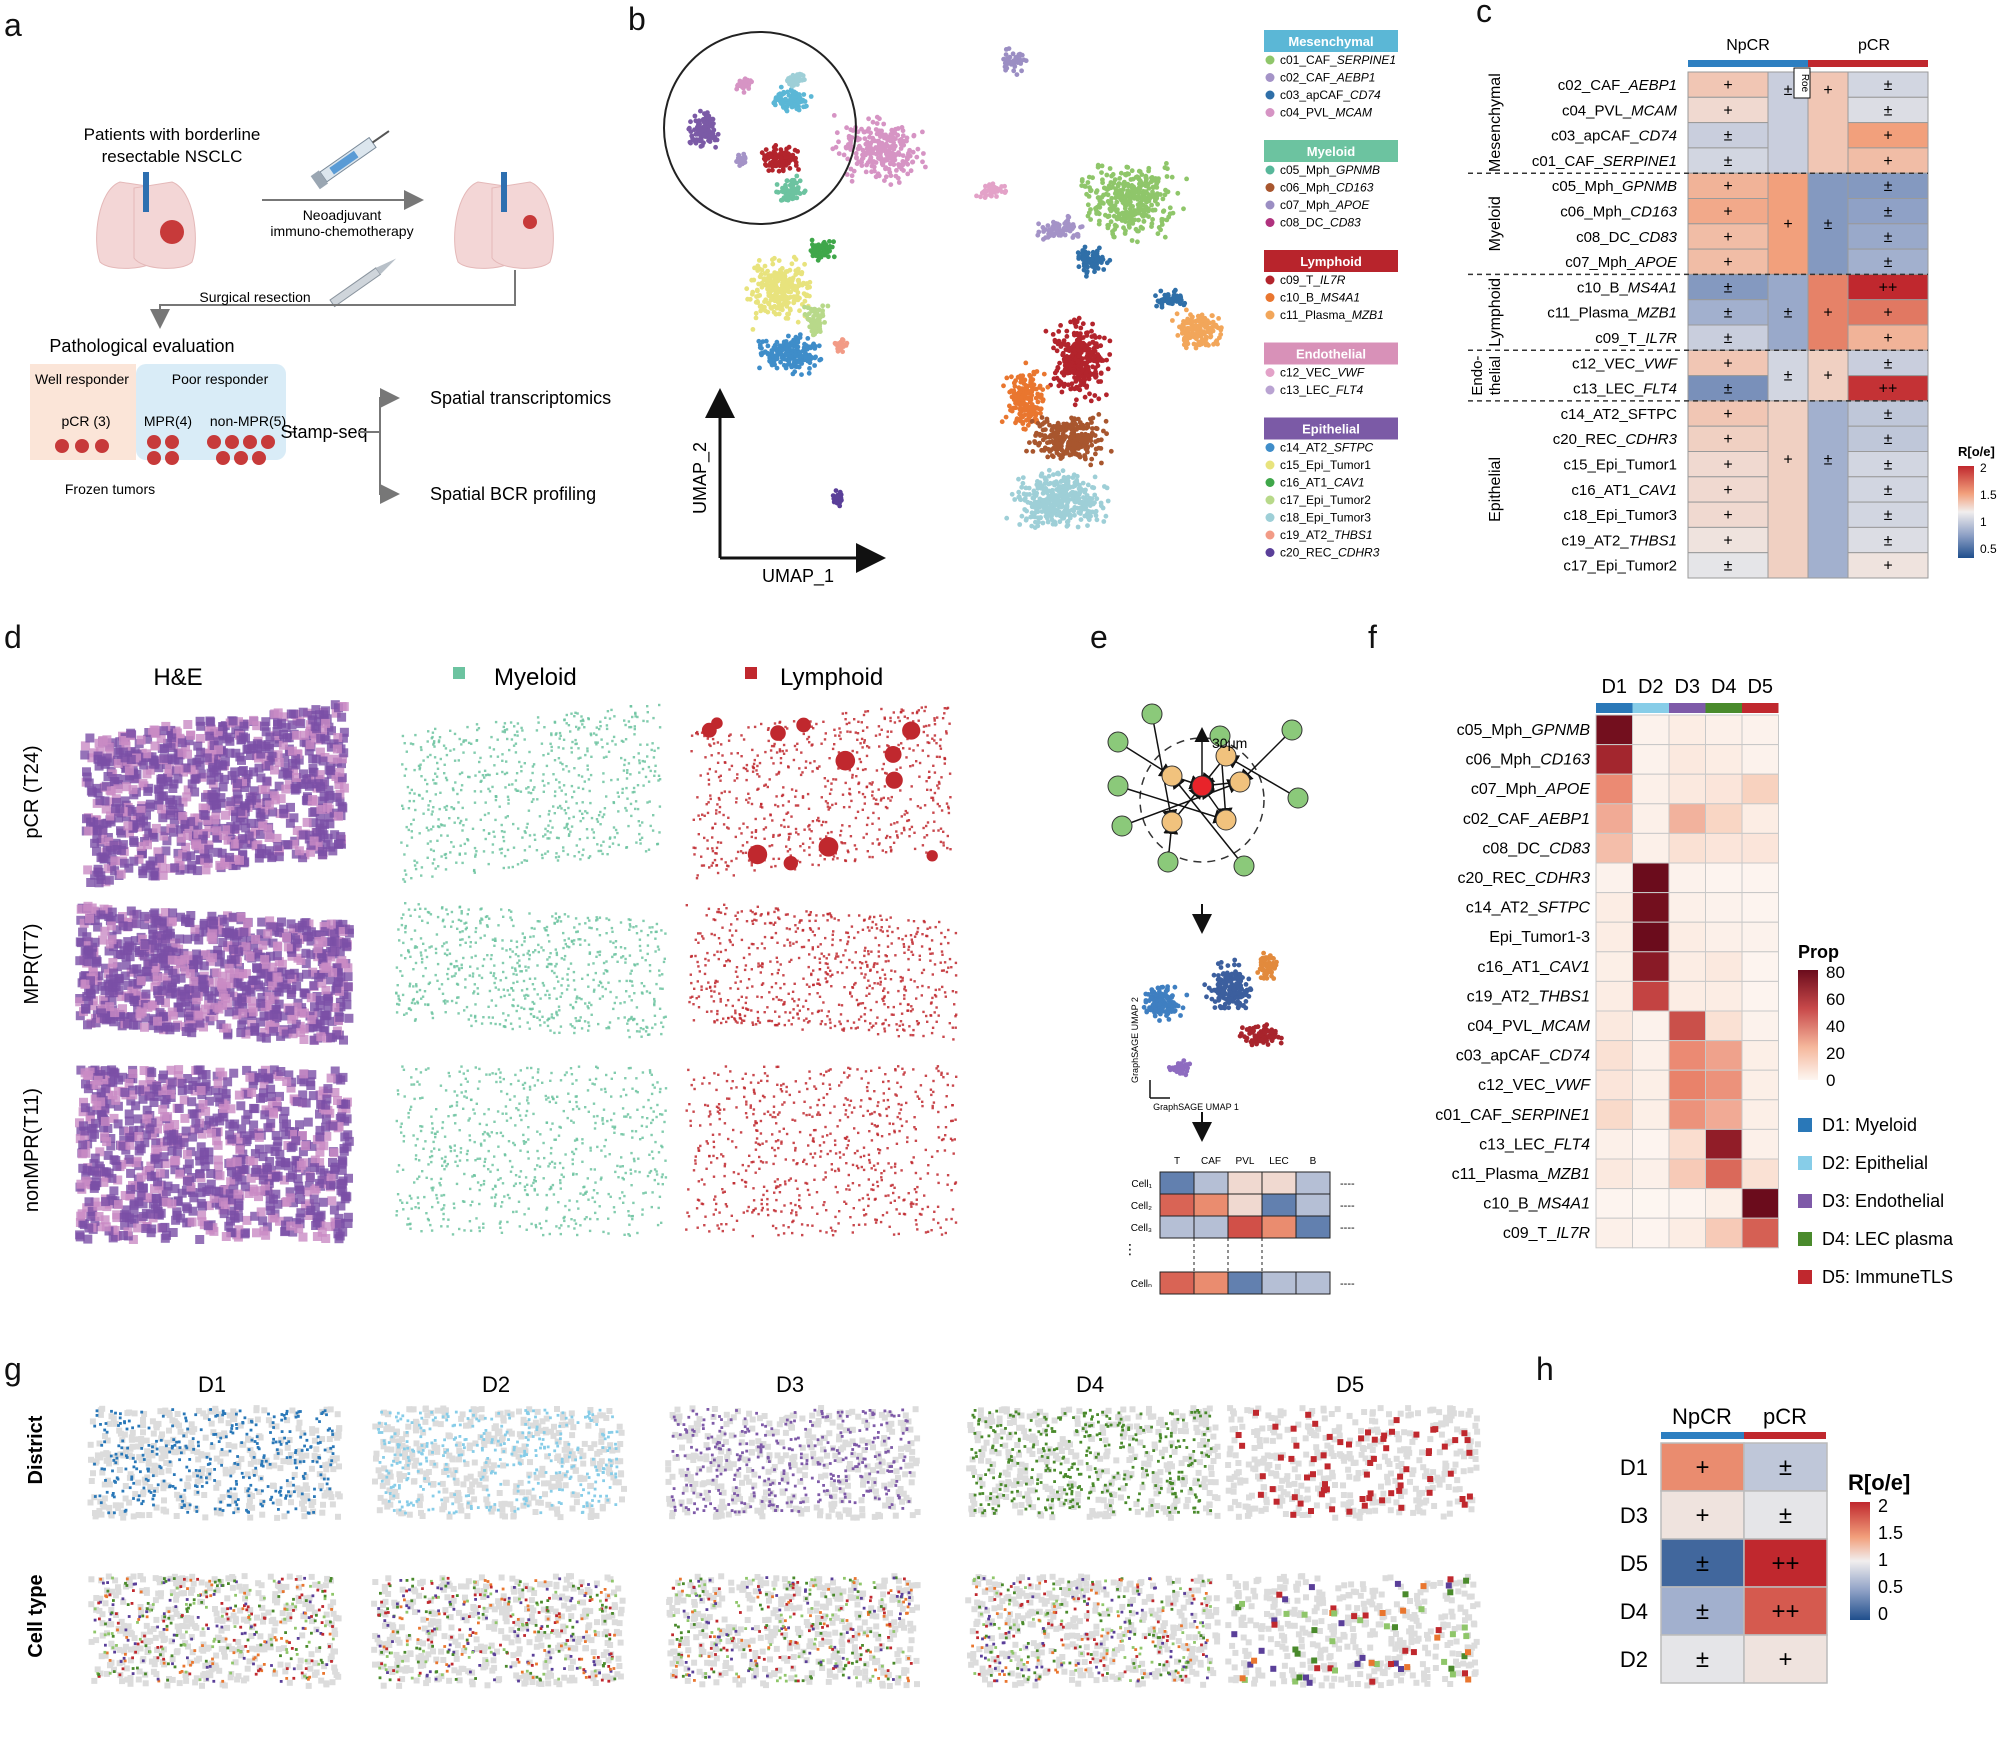  Describe the element at coordinates (1270, 170) in the screenshot. I see `umap-legend-dot` at that location.